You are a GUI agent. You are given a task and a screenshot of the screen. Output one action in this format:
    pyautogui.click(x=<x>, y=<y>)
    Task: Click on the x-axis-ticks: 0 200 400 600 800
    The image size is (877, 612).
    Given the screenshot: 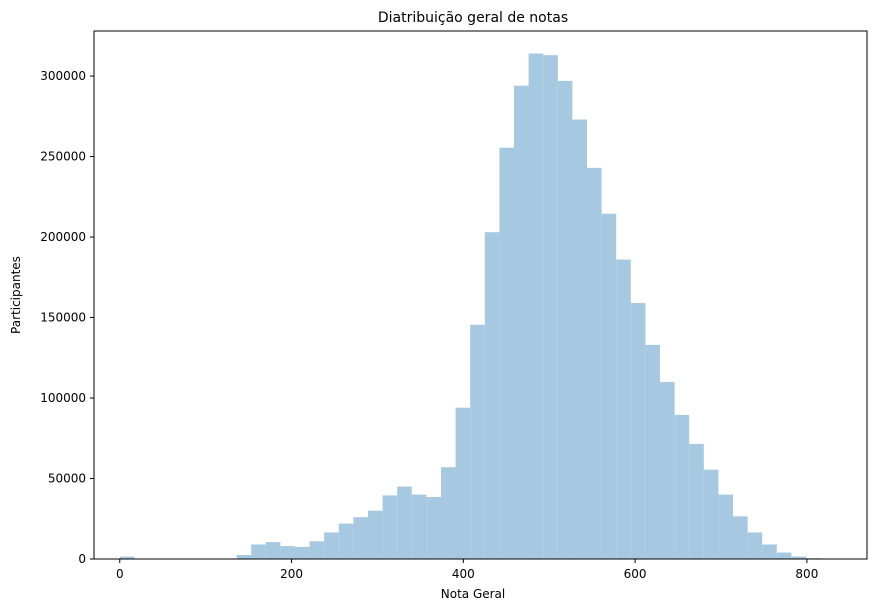 What is the action you would take?
    pyautogui.click(x=467, y=570)
    